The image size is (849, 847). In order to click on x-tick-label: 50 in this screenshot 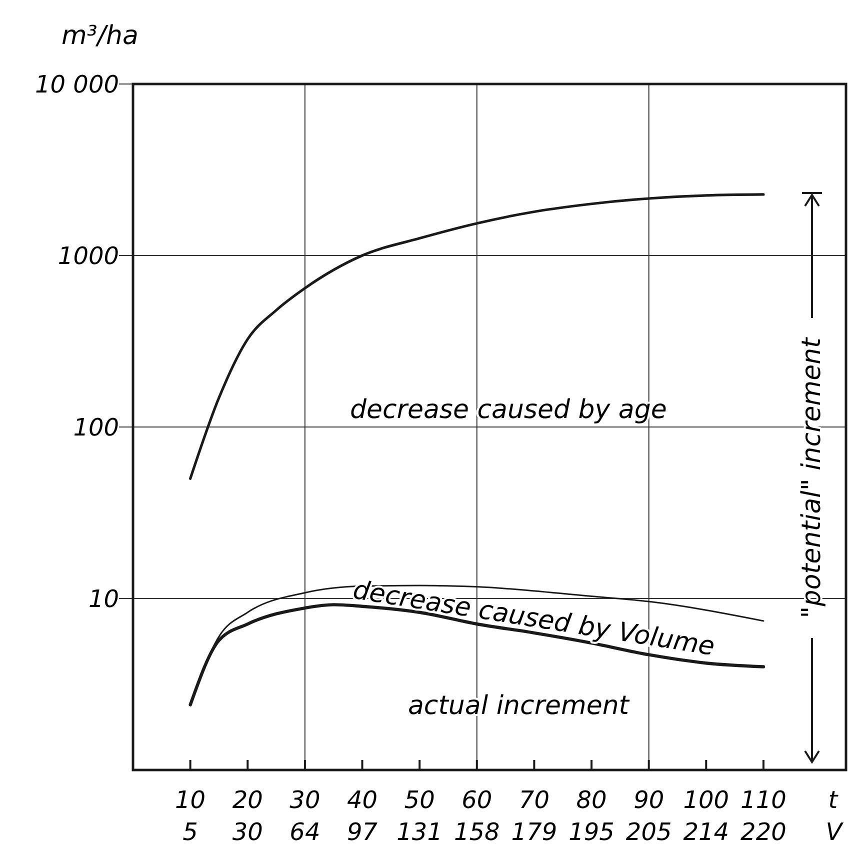, I will do `click(419, 800)`.